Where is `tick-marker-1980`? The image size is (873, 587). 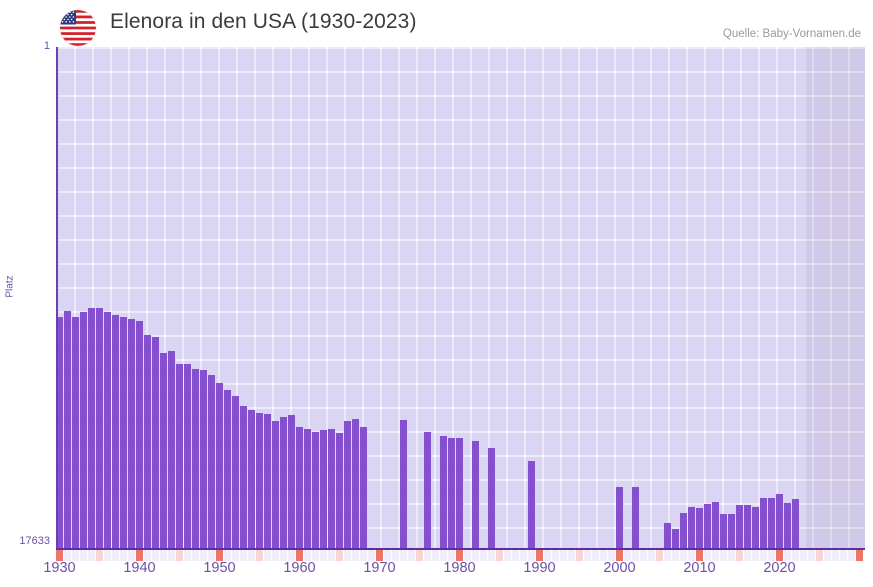
tick-marker-1980 is located at coordinates (459, 555).